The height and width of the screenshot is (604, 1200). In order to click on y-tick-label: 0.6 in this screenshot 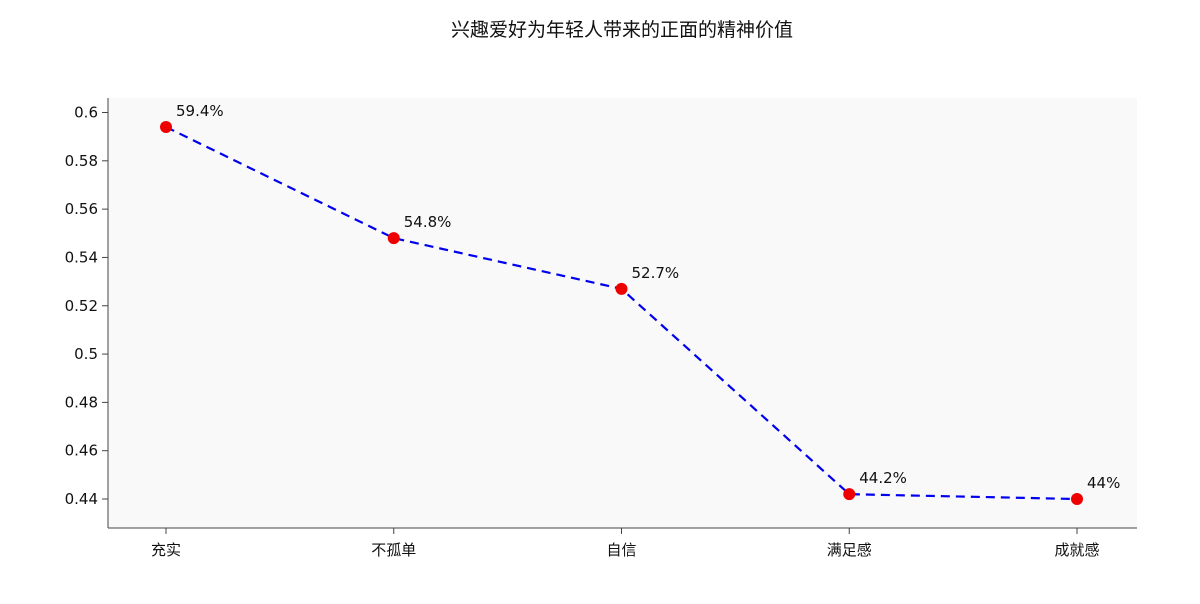, I will do `click(86, 112)`.